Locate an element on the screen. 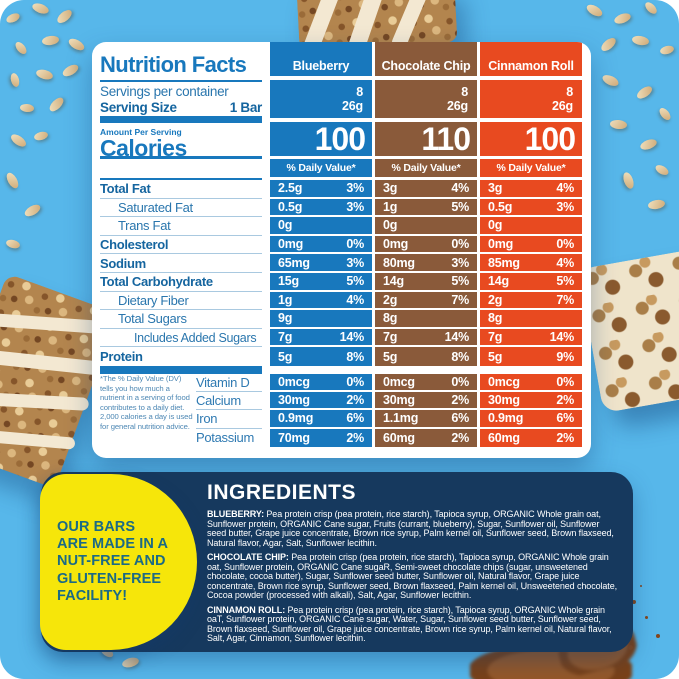 The height and width of the screenshot is (679, 679). nutrient-amount: 8g is located at coordinates (390, 318).